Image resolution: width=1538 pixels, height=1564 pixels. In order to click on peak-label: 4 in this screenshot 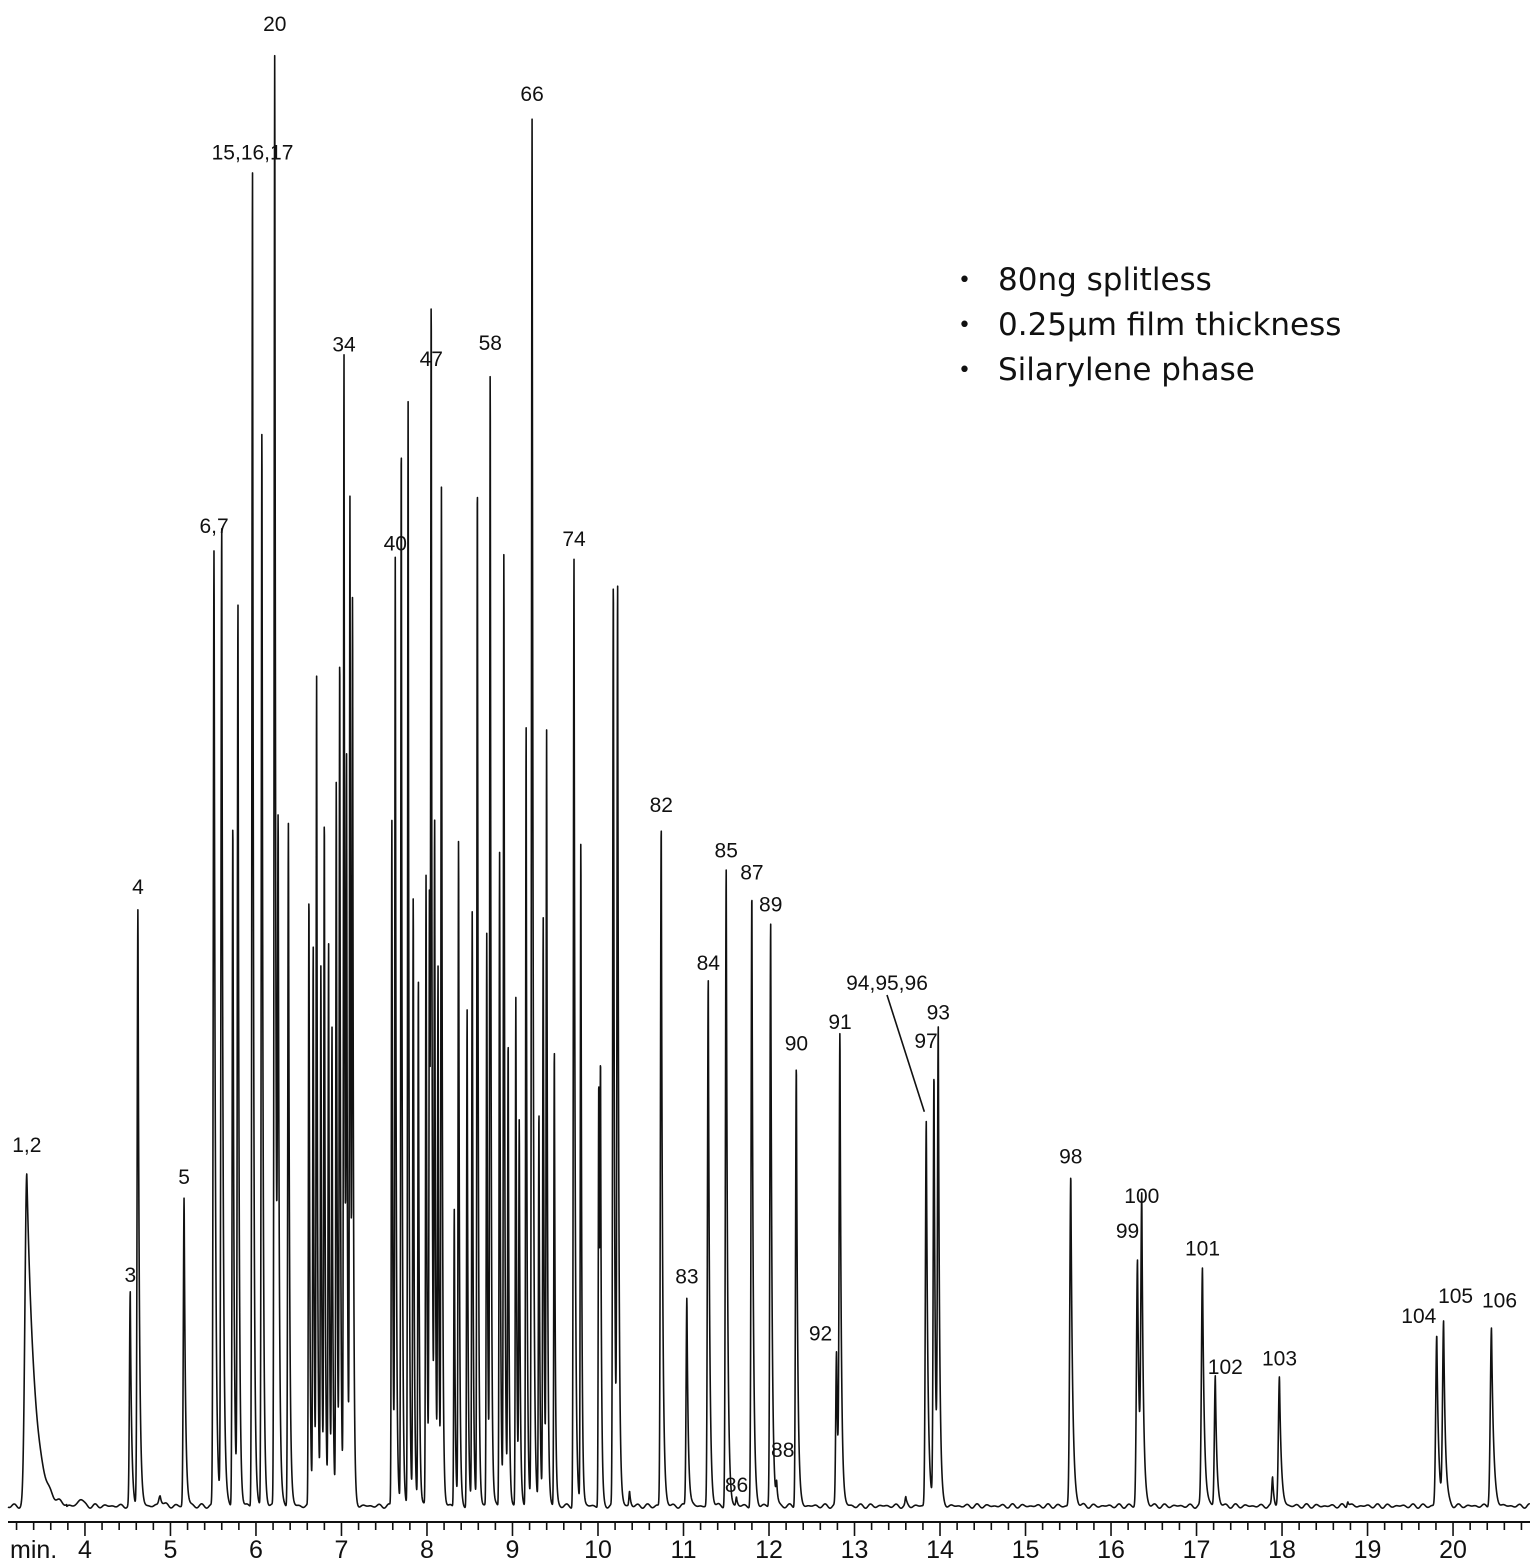, I will do `click(138, 887)`.